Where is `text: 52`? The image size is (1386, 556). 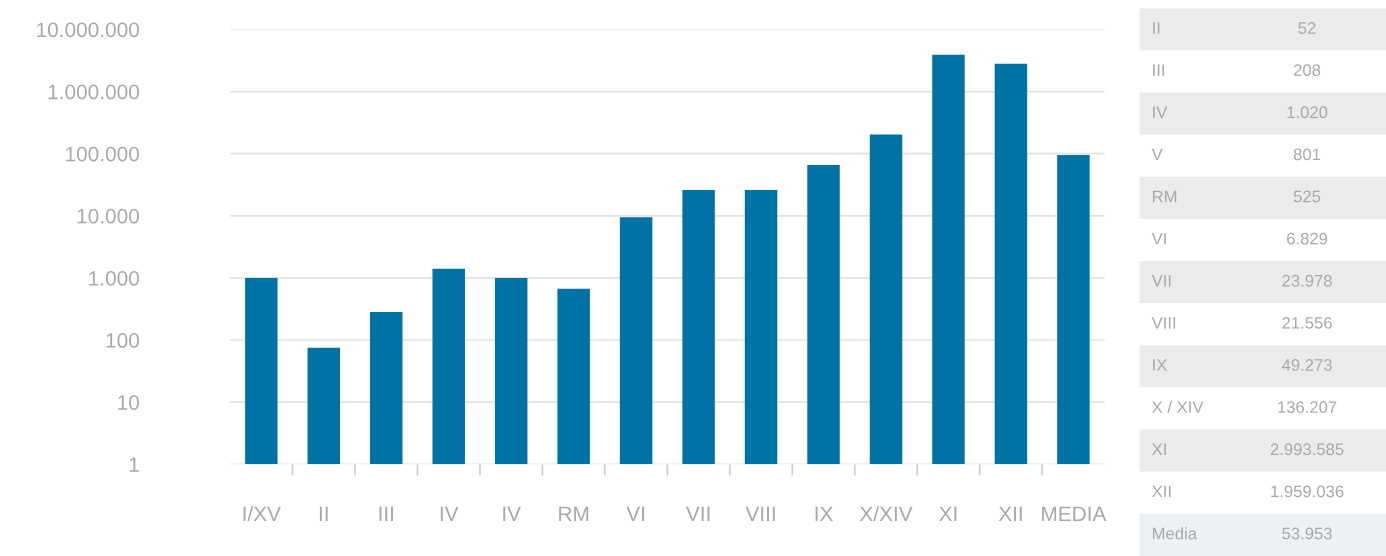 text: 52 is located at coordinates (1307, 28).